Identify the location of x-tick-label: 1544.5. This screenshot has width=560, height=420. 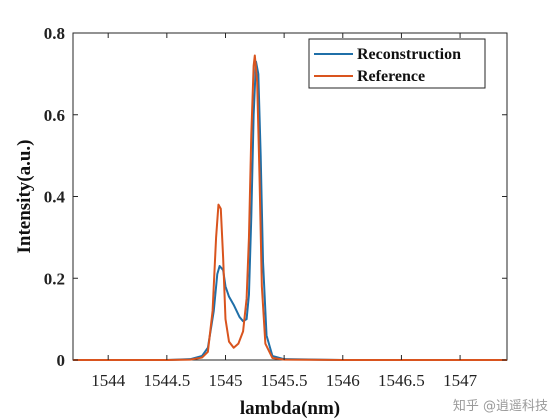
(166, 380).